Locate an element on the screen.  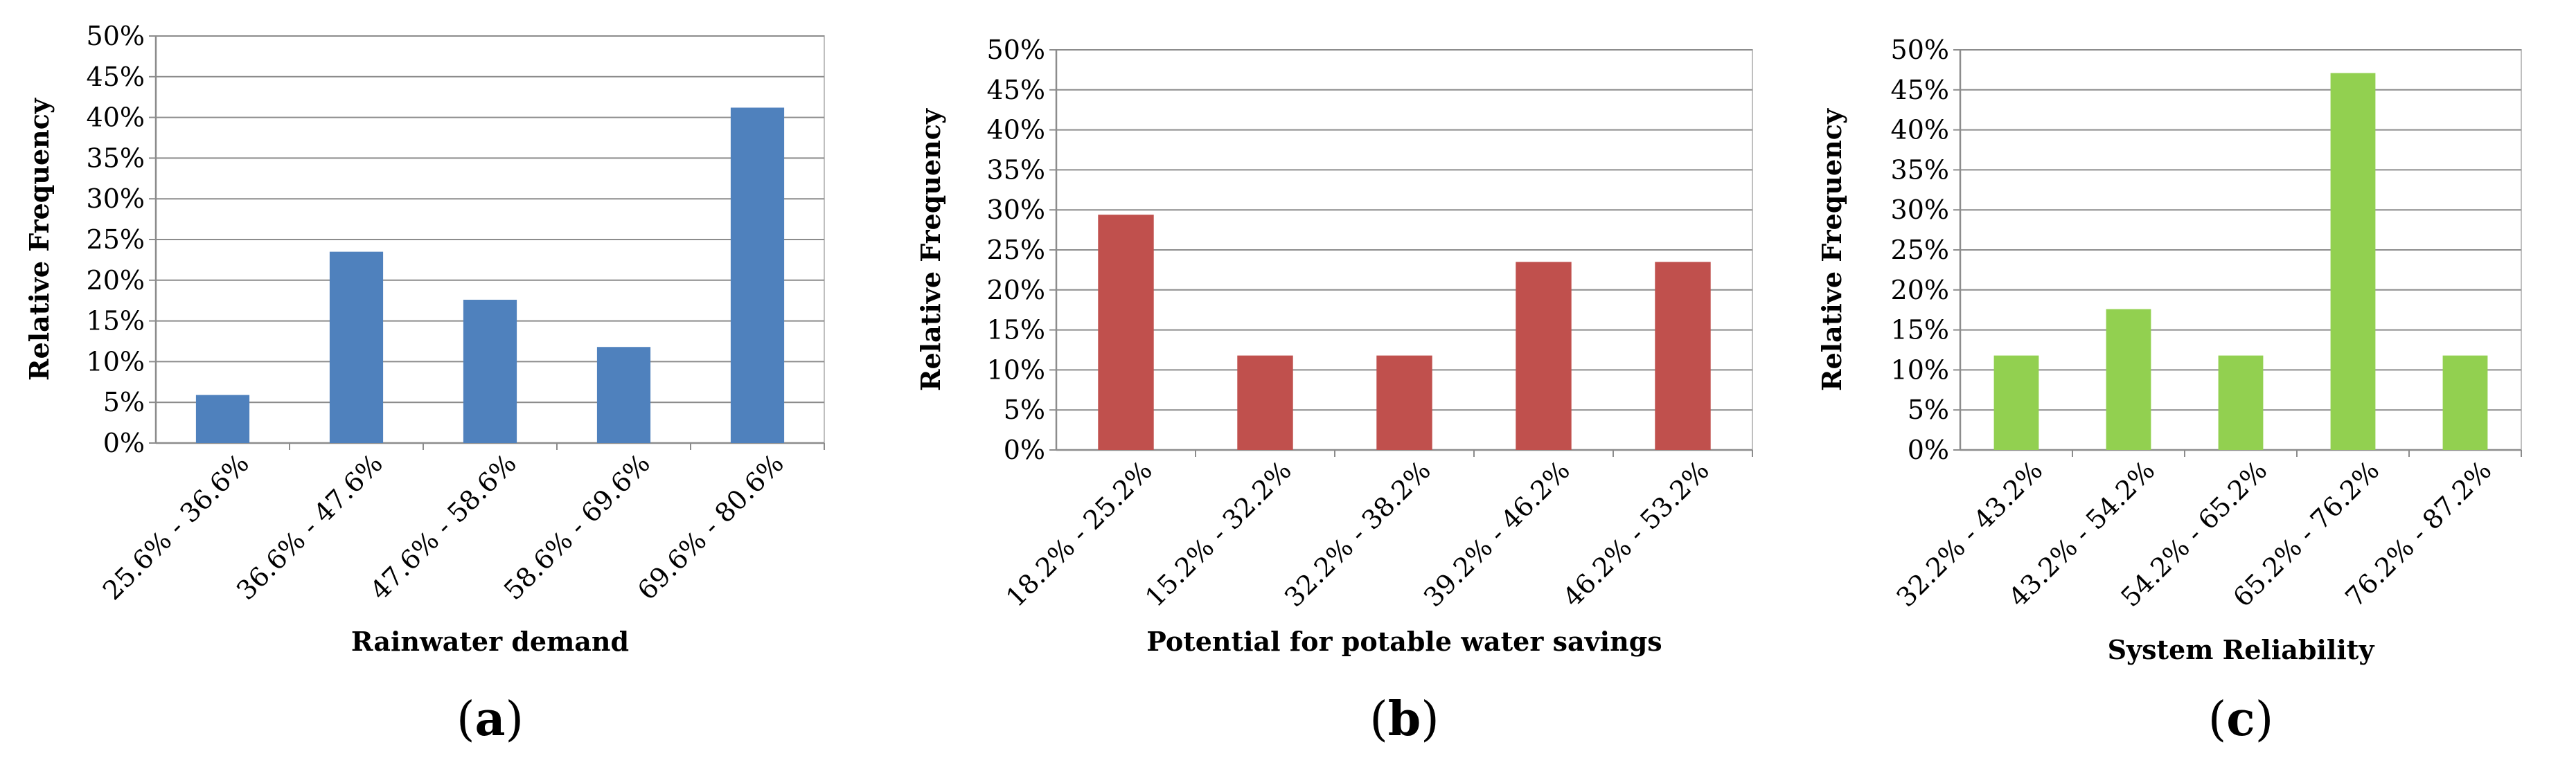
x-tick-label: 32.2% - 38.2% is located at coordinates (1358, 534).